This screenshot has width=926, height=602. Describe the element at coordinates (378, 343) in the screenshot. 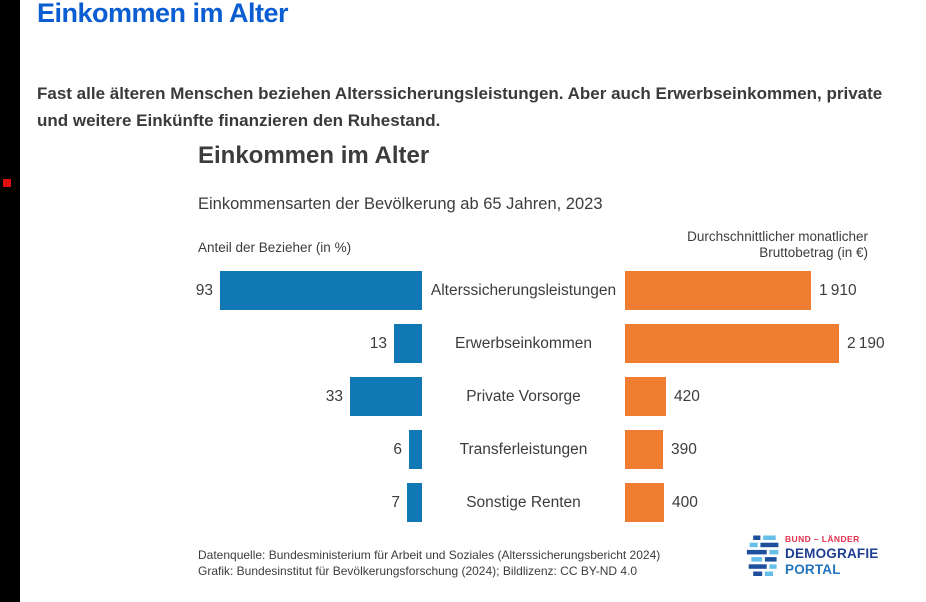

I see `percent-value-label: 13` at that location.